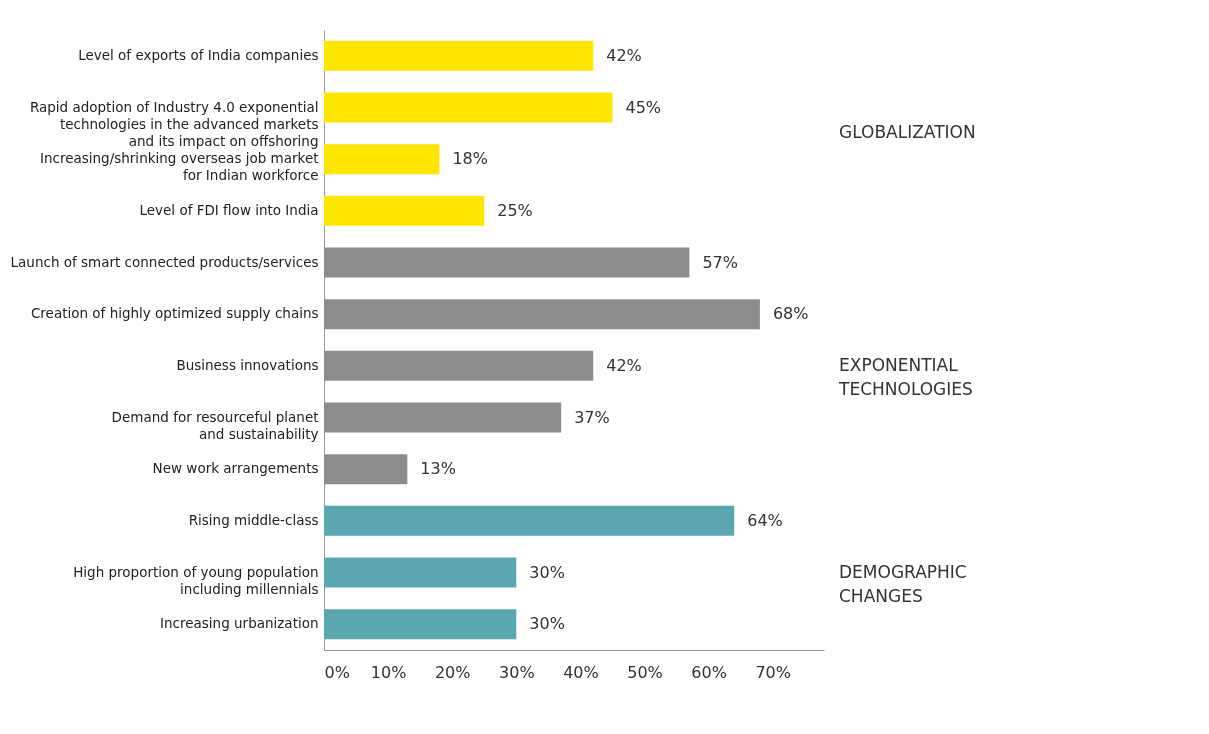 The image size is (1209, 734). I want to click on data-label: 68%, so click(790, 314).